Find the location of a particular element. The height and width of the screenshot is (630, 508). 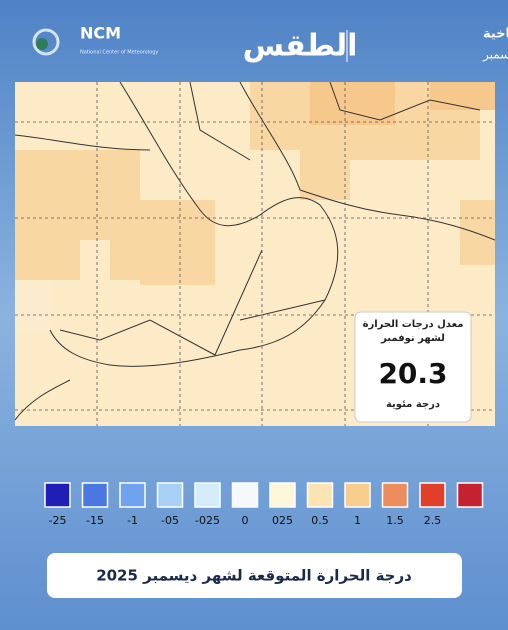

month: ديسمبر is located at coordinates (495, 55).